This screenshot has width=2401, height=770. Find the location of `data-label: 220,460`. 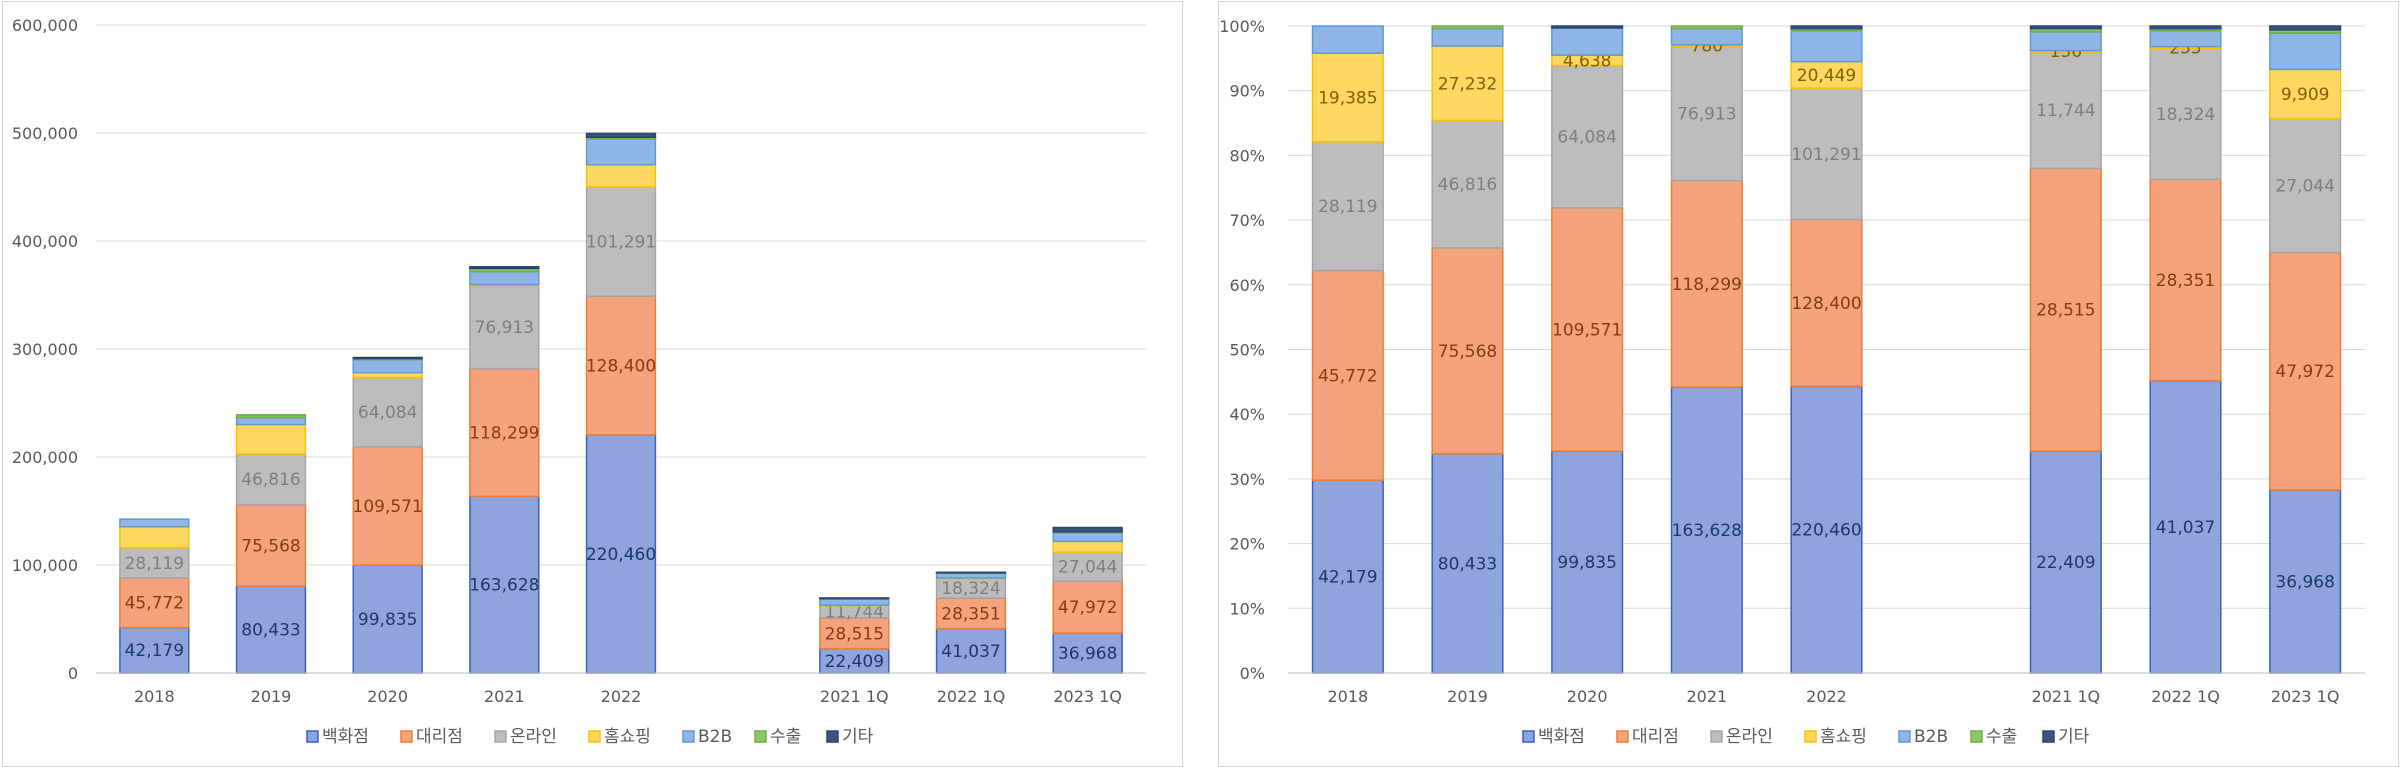

data-label: 220,460 is located at coordinates (1826, 531).